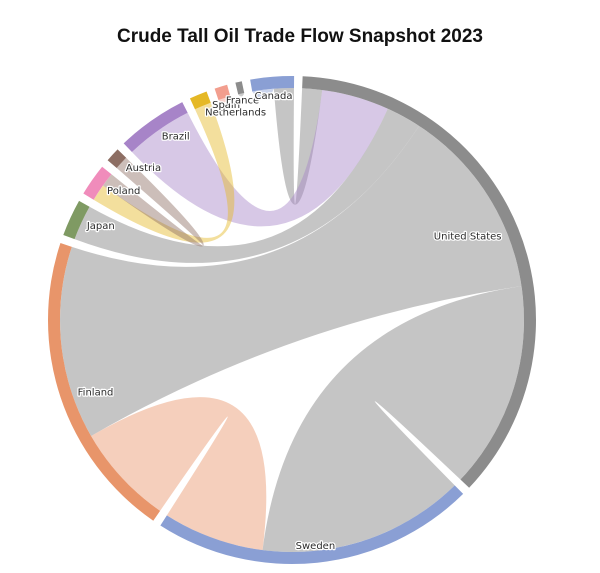 This screenshot has width=600, height=573. What do you see at coordinates (224, 100) in the screenshot?
I see `ribbon-spain-to-spain` at bounding box center [224, 100].